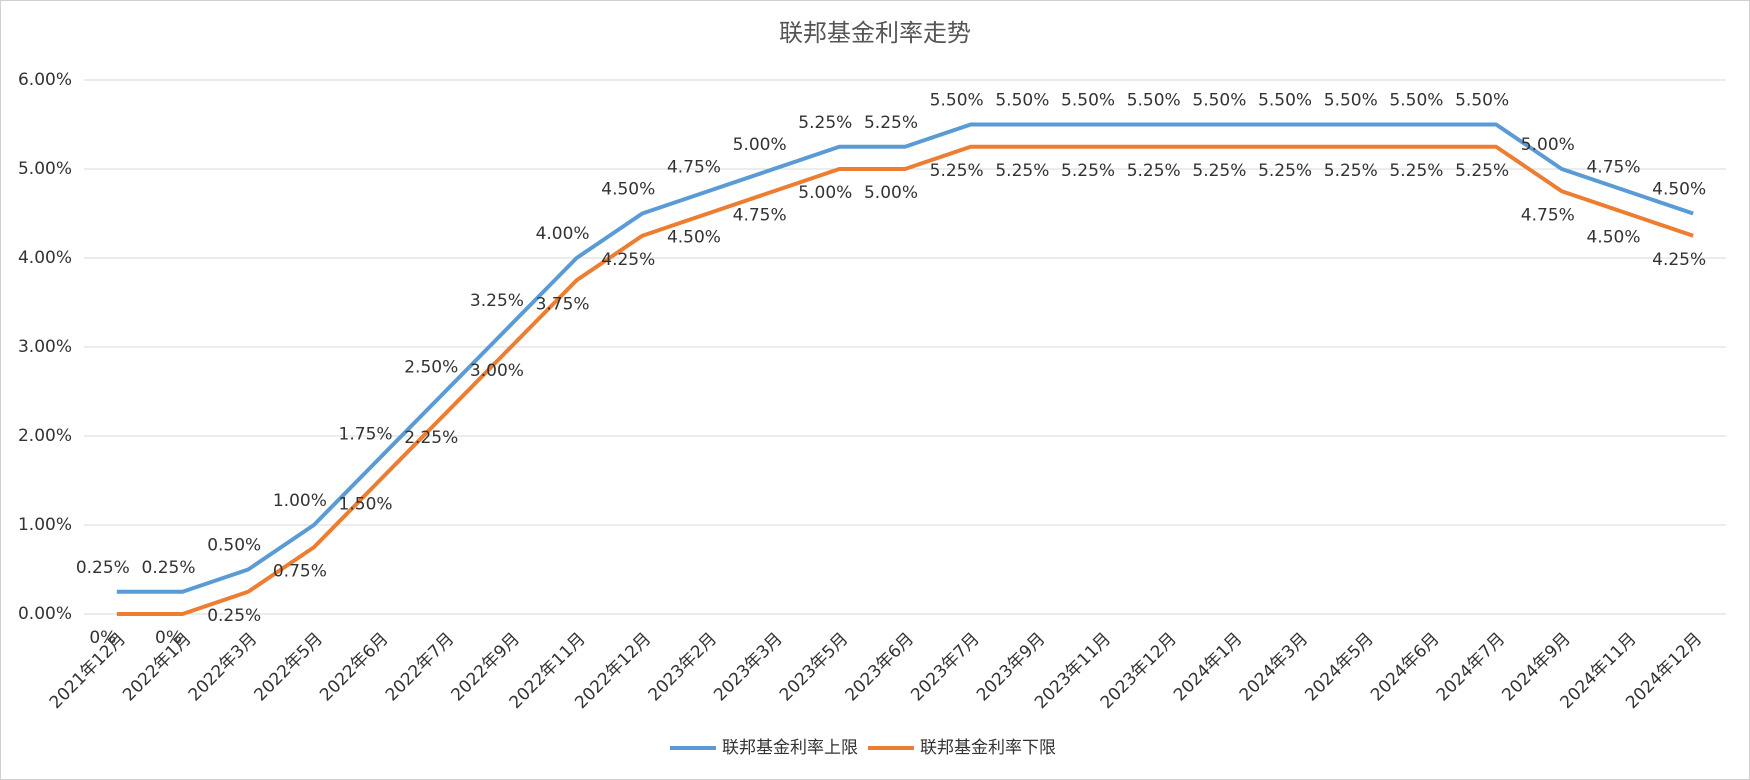 The height and width of the screenshot is (780, 1750). Describe the element at coordinates (497, 301) in the screenshot. I see `data-label: 3.25%` at that location.